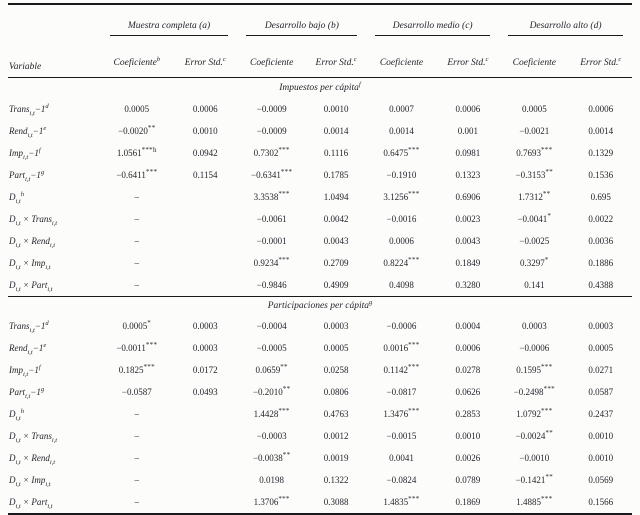 This screenshot has width=640, height=515. What do you see at coordinates (336, 392) in the screenshot?
I see `value: 0.0806` at bounding box center [336, 392].